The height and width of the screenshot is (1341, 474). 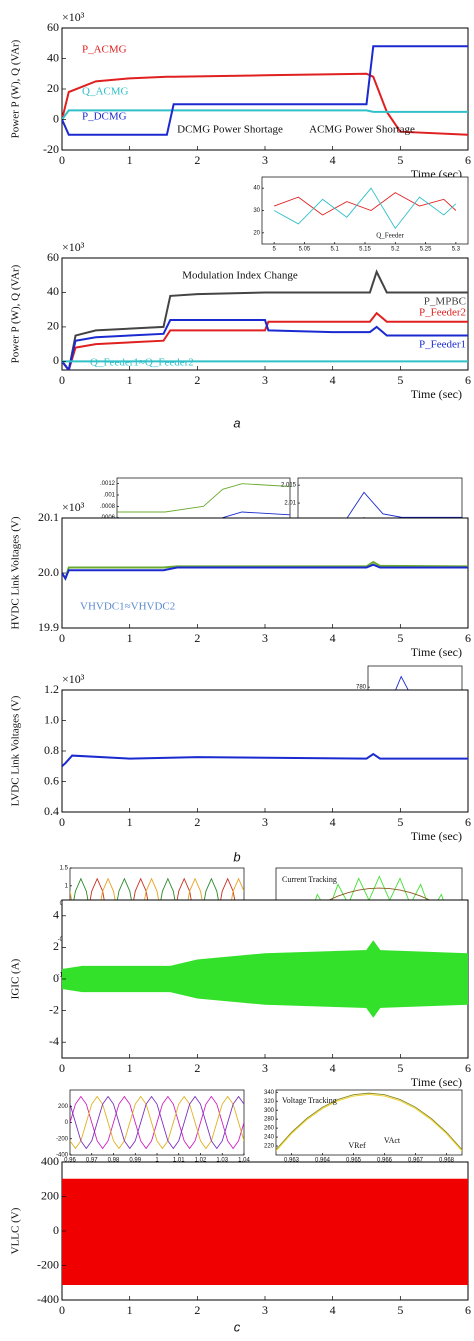 What do you see at coordinates (385, 1161) in the screenshot?
I see `x-tick-label: 0.966` at bounding box center [385, 1161].